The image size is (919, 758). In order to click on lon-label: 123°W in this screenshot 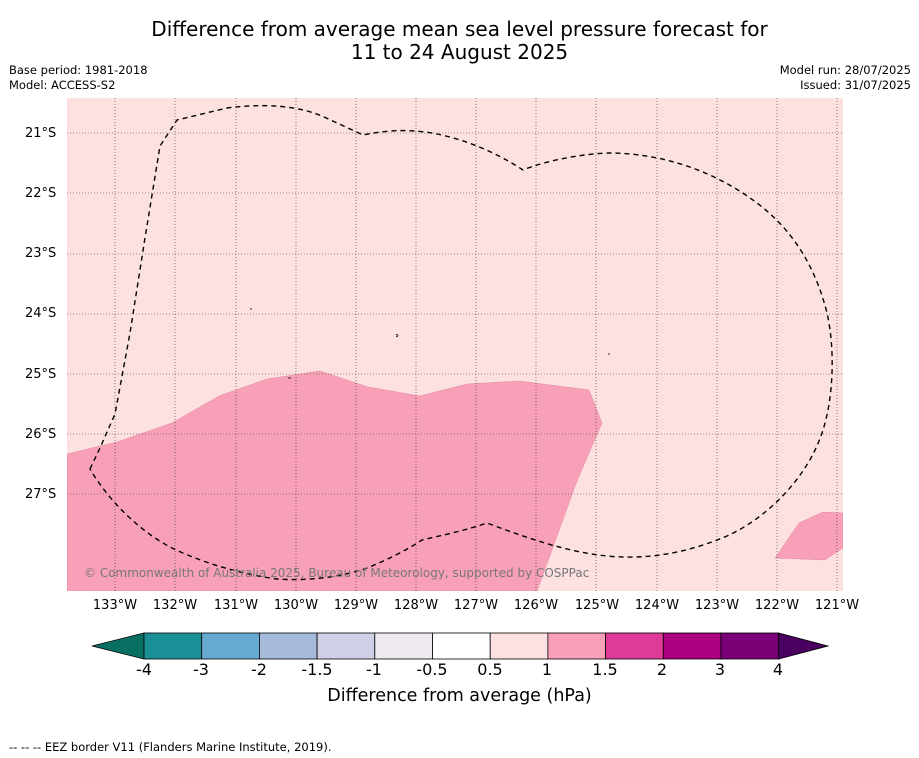, I will do `click(717, 605)`.